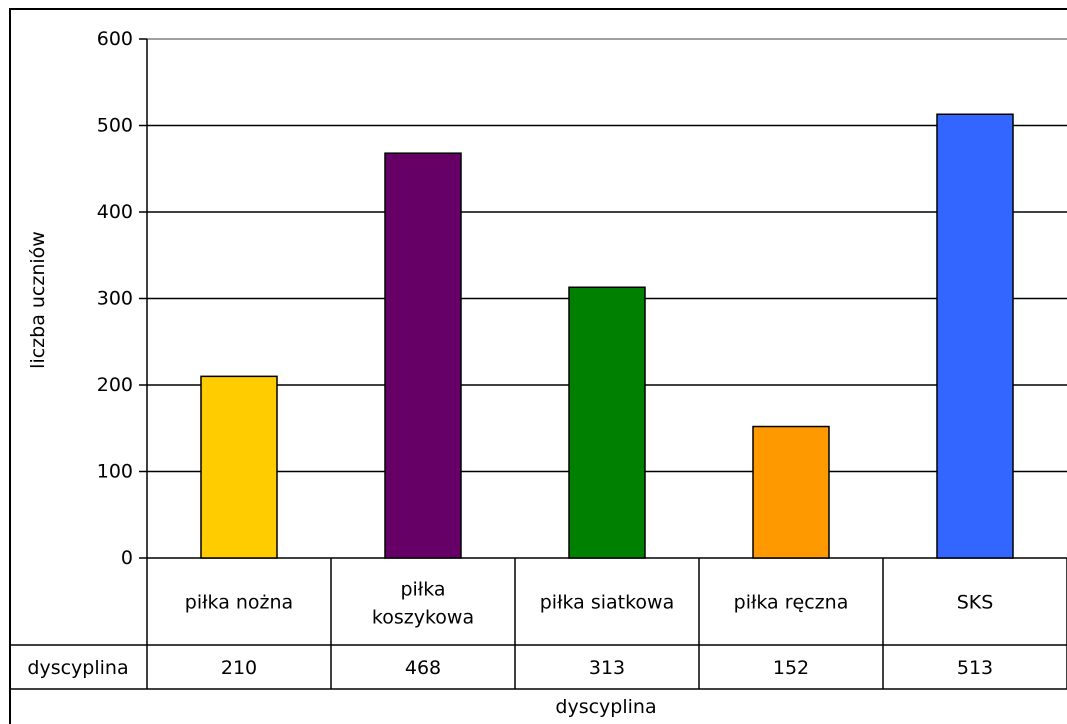  Describe the element at coordinates (127, 558) in the screenshot. I see `y-tick-label: 0` at that location.